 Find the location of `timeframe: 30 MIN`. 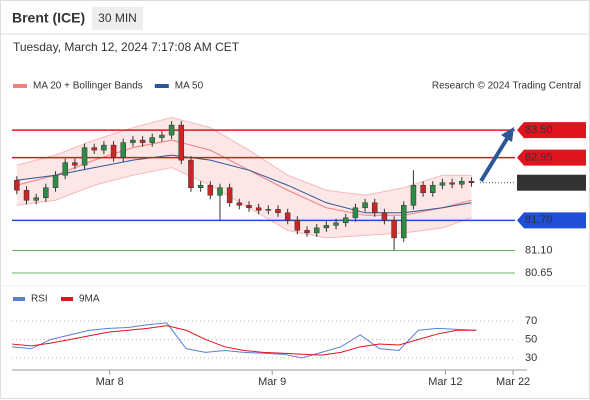

timeframe: 30 MIN is located at coordinates (117, 18).